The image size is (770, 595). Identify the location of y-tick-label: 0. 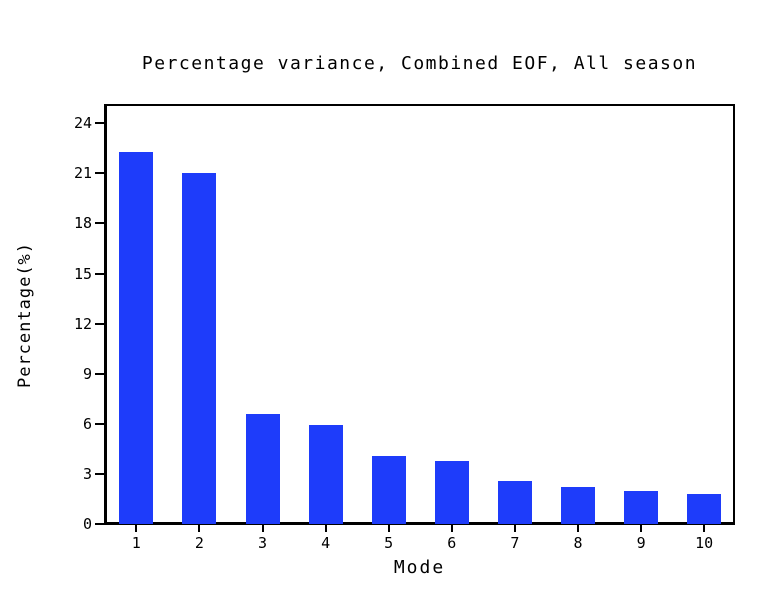
(87, 524).